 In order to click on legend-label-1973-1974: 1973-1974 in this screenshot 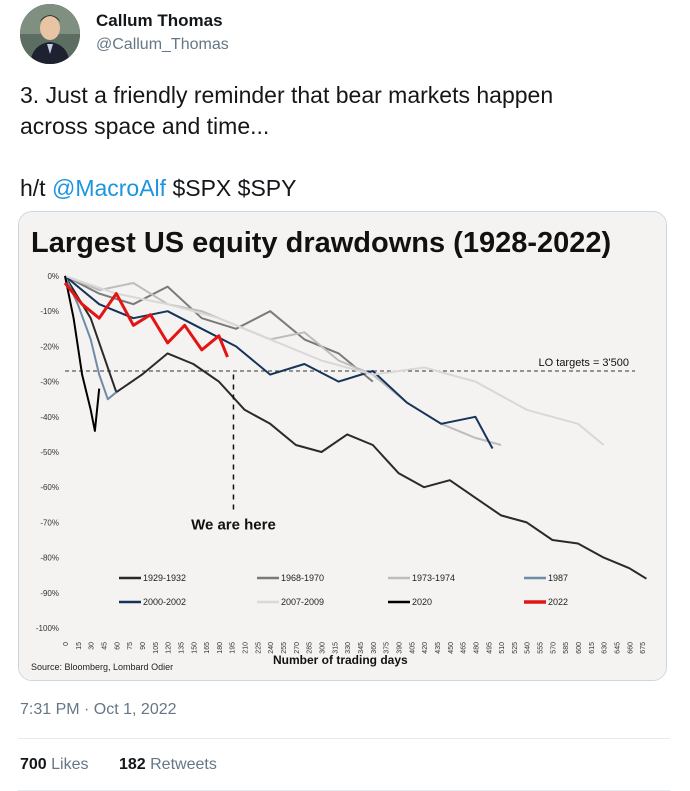, I will do `click(433, 578)`.